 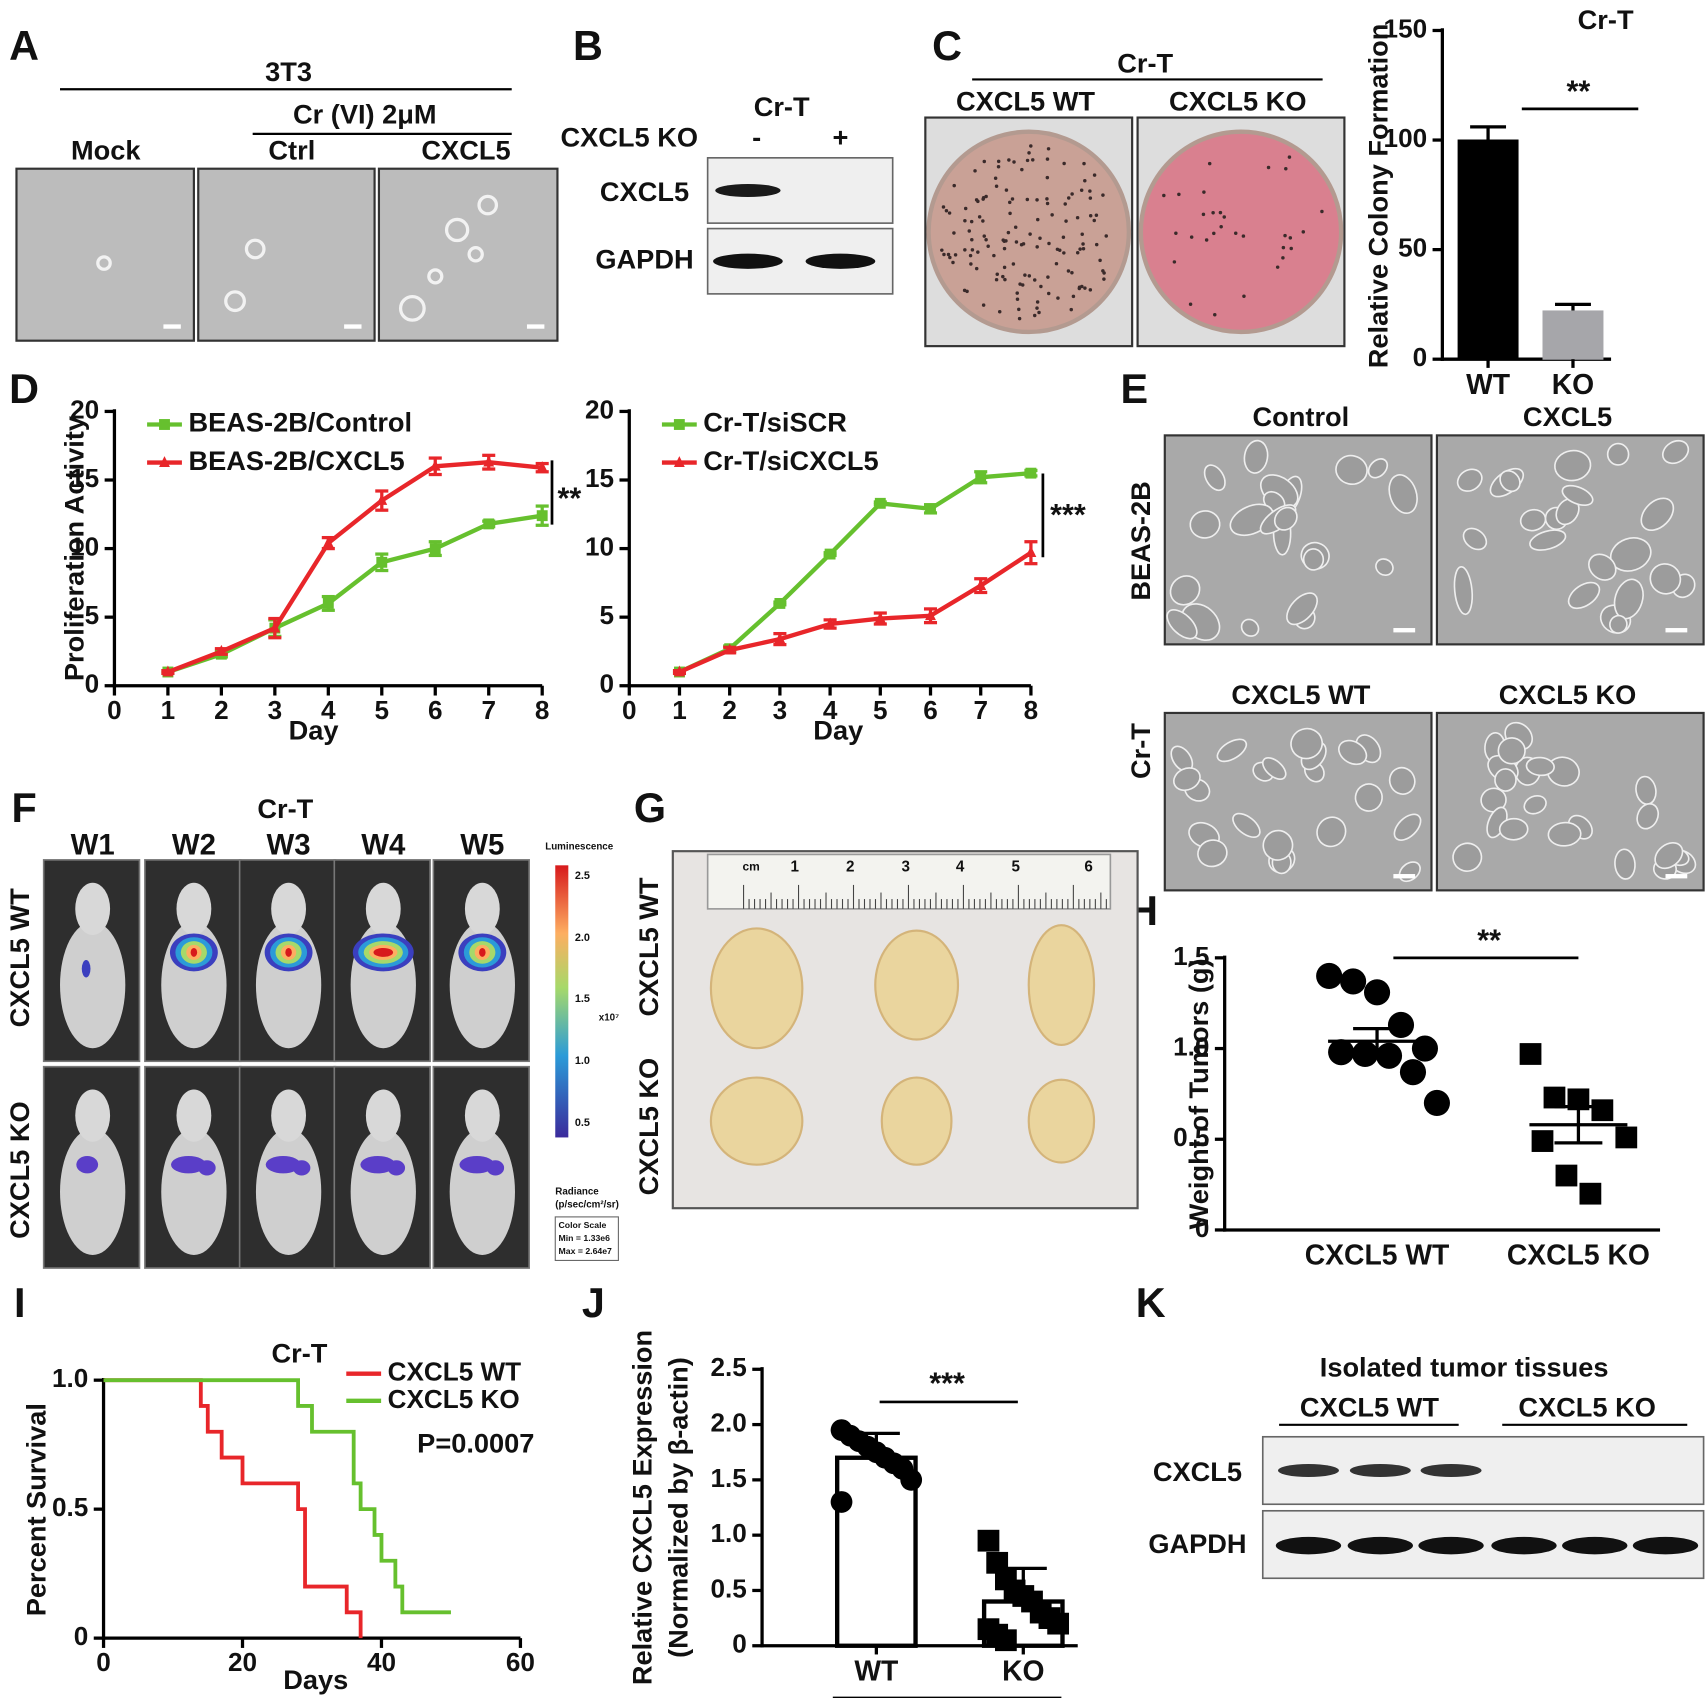 I want to click on dish, so click(x=1241, y=232).